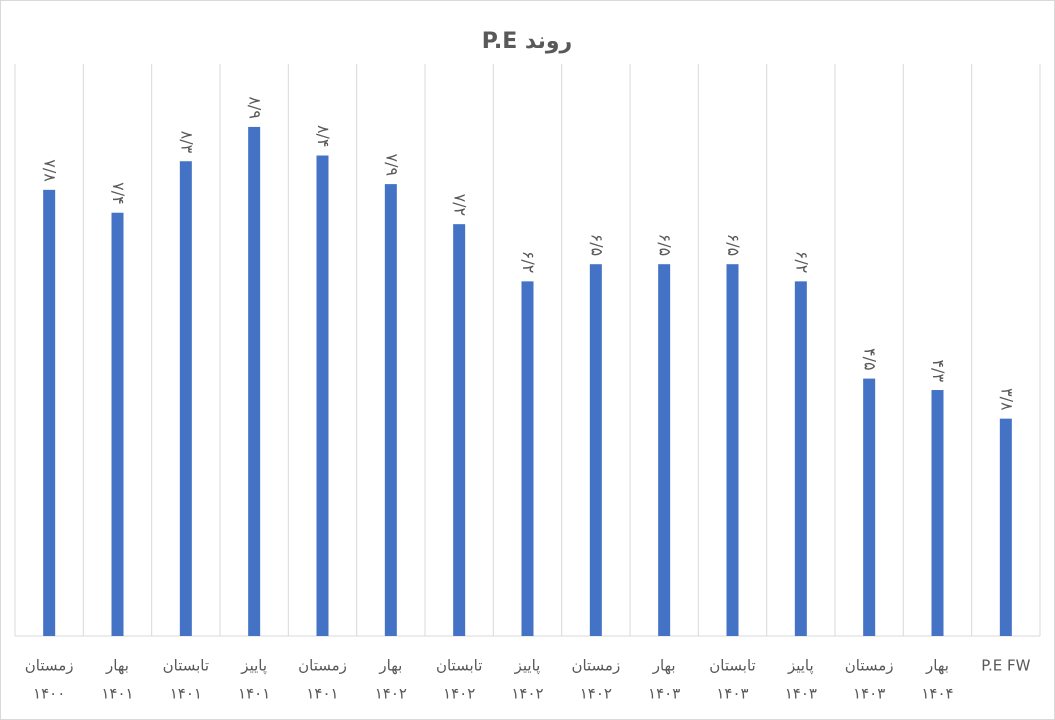 This screenshot has height=720, width=1055. I want to click on data-label: ۳/۸, so click(1006, 399).